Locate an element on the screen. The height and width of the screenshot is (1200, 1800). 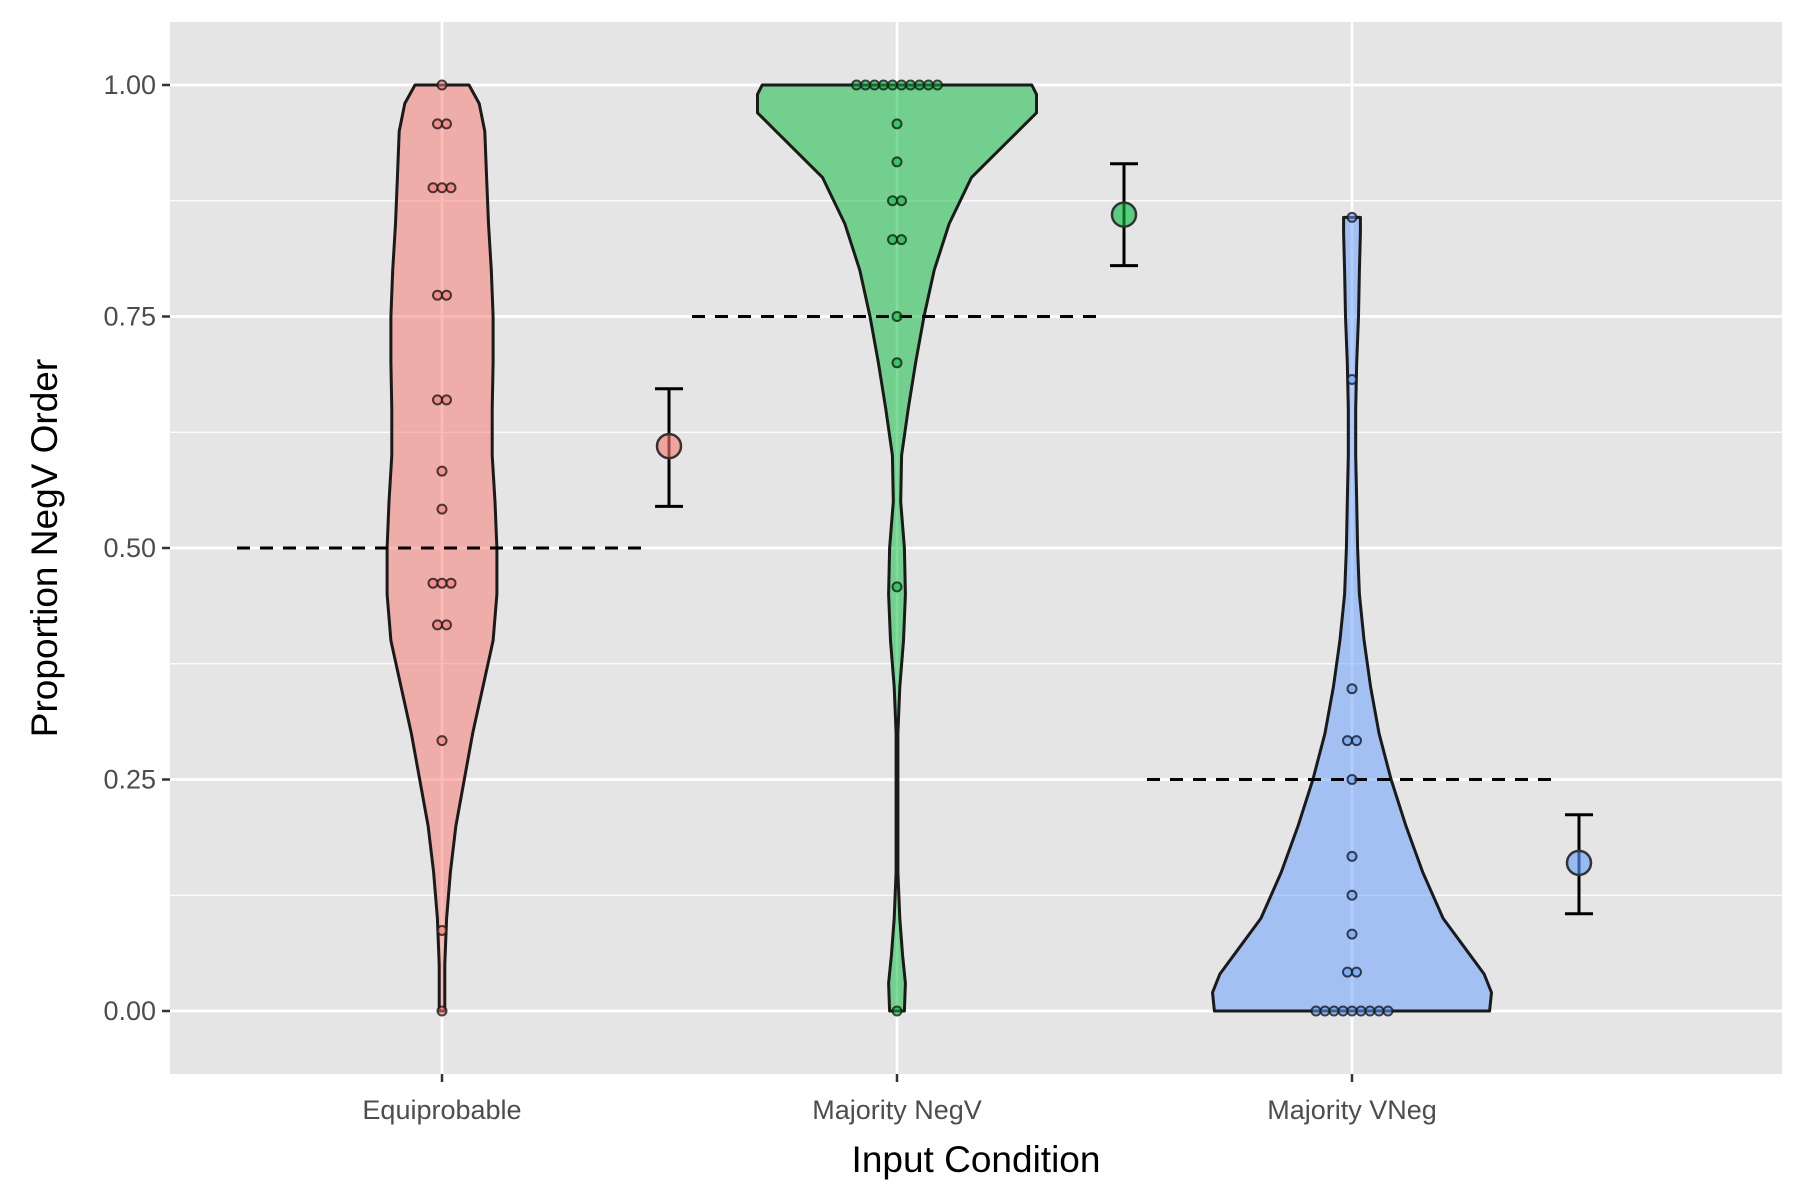
violin-majority-negv is located at coordinates (897, 548).